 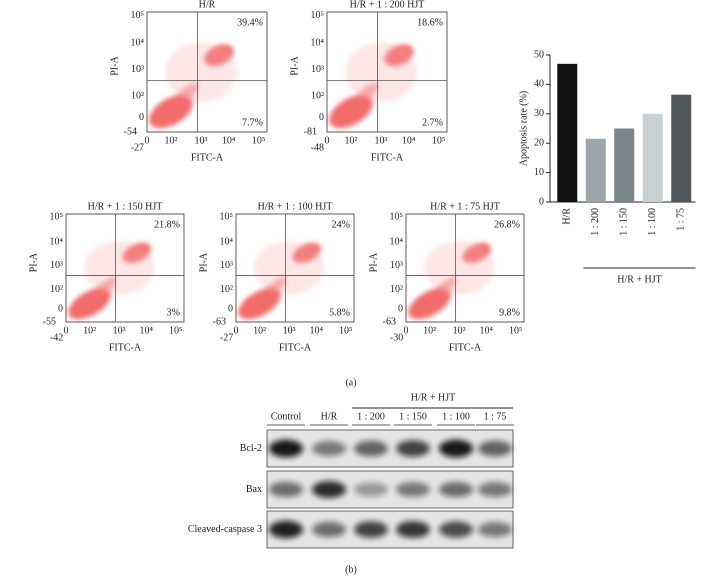 What do you see at coordinates (595, 222) in the screenshot?
I see `x-tick-label: 1 : 200` at bounding box center [595, 222].